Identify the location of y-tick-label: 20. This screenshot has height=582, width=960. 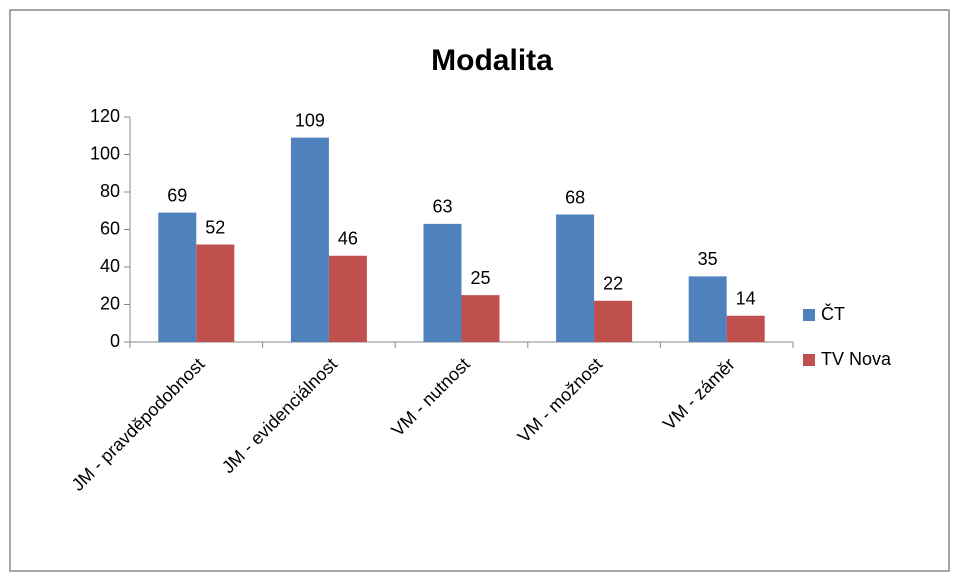
(110, 303).